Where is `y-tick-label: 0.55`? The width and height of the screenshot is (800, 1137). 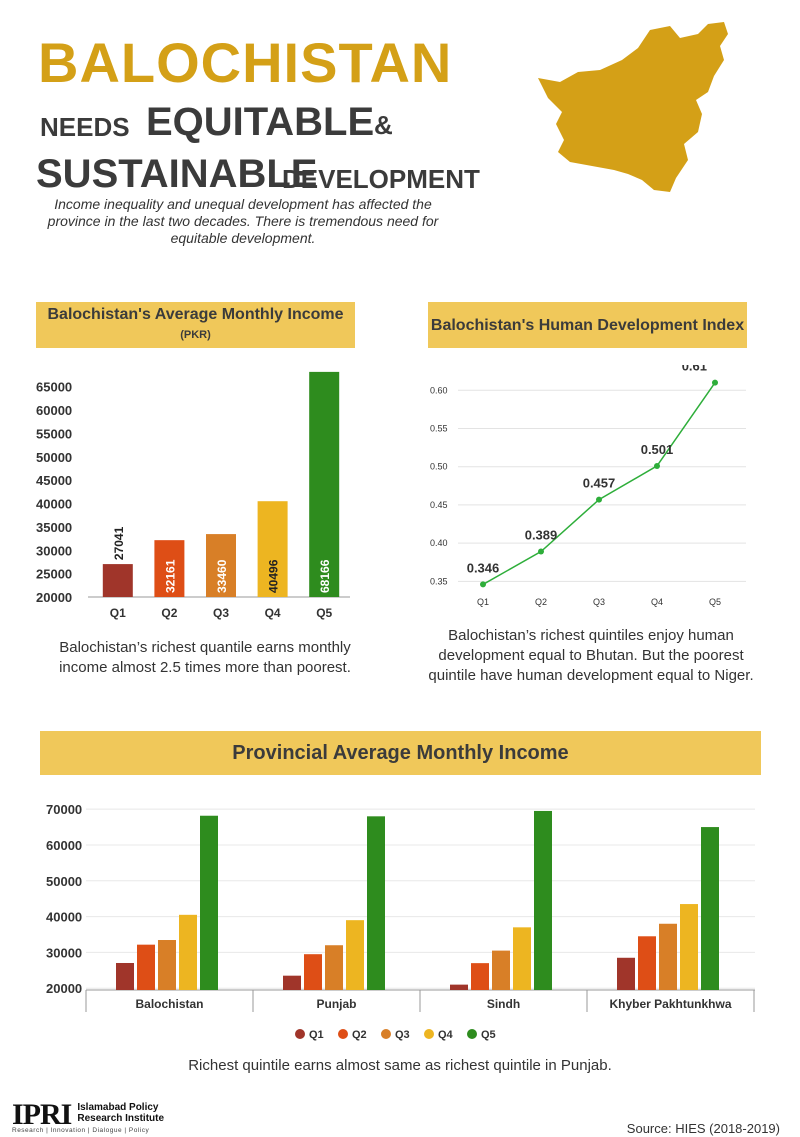 y-tick-label: 0.55 is located at coordinates (439, 429).